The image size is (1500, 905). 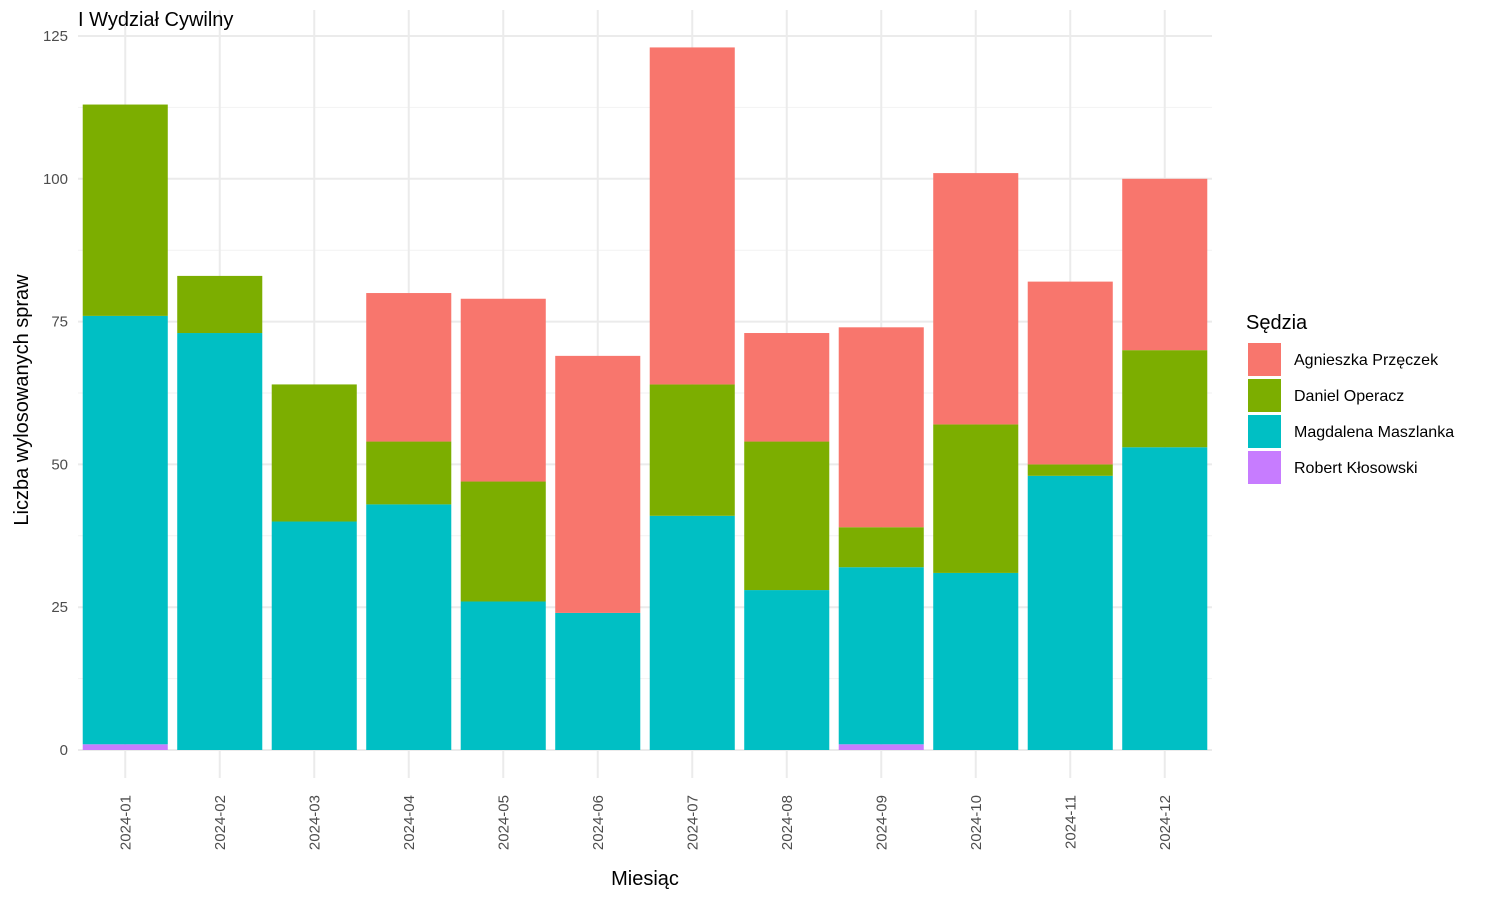 I want to click on y-tick-label: 0, so click(x=64, y=750).